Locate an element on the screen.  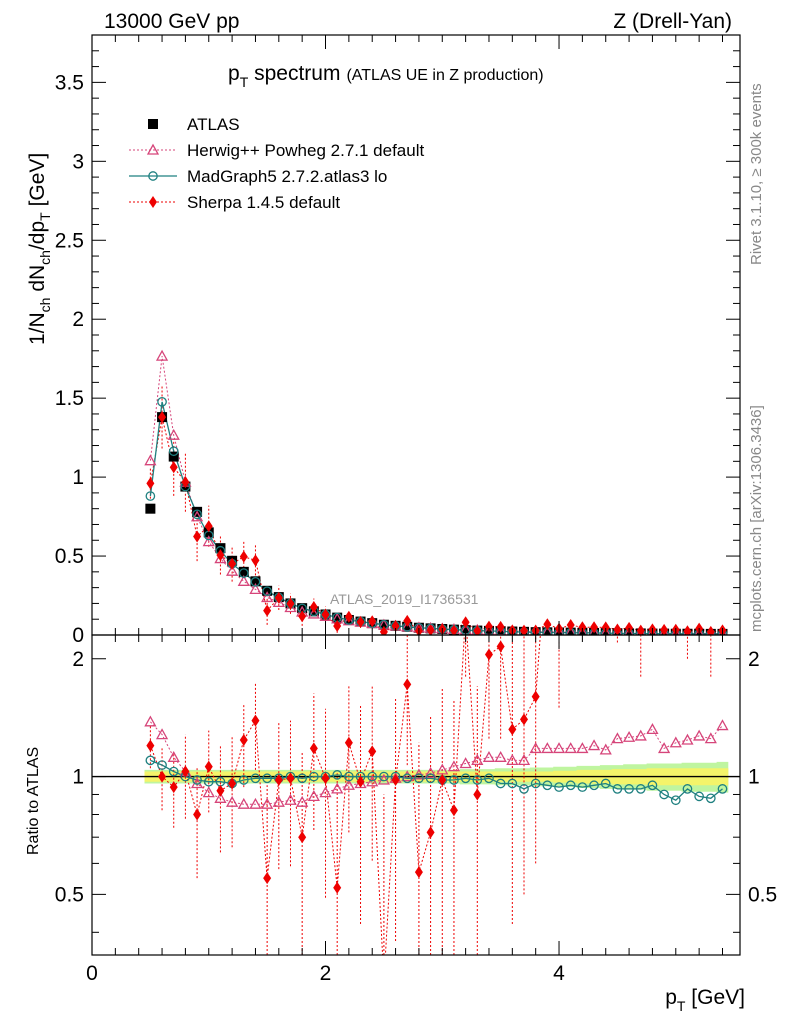
top-y-axis-title: 1/Nch dNch/dpT [GeV] is located at coordinates (39, 249).